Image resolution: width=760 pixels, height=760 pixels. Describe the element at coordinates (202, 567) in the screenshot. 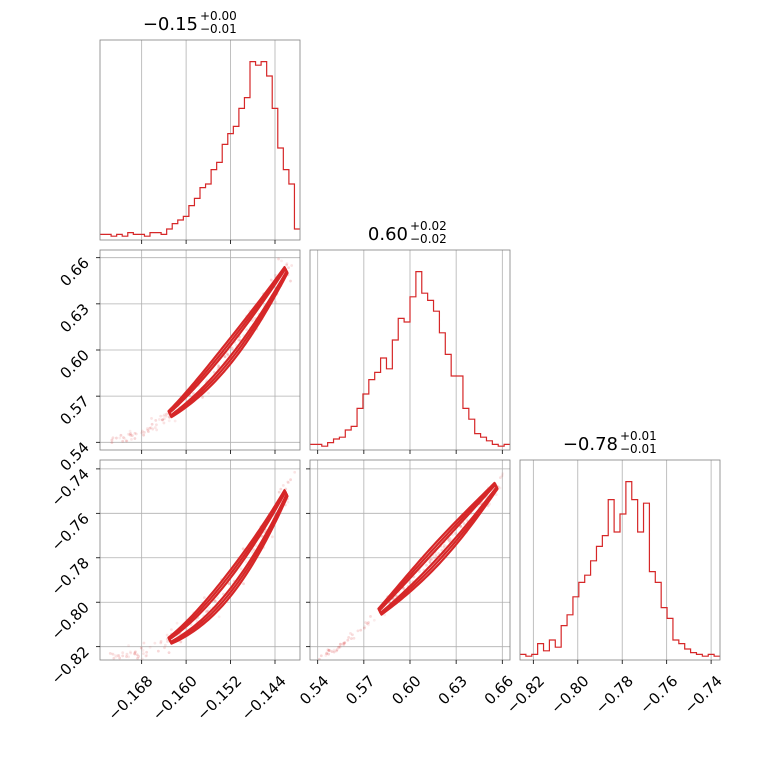

I see `scatter-p0-p2` at that location.